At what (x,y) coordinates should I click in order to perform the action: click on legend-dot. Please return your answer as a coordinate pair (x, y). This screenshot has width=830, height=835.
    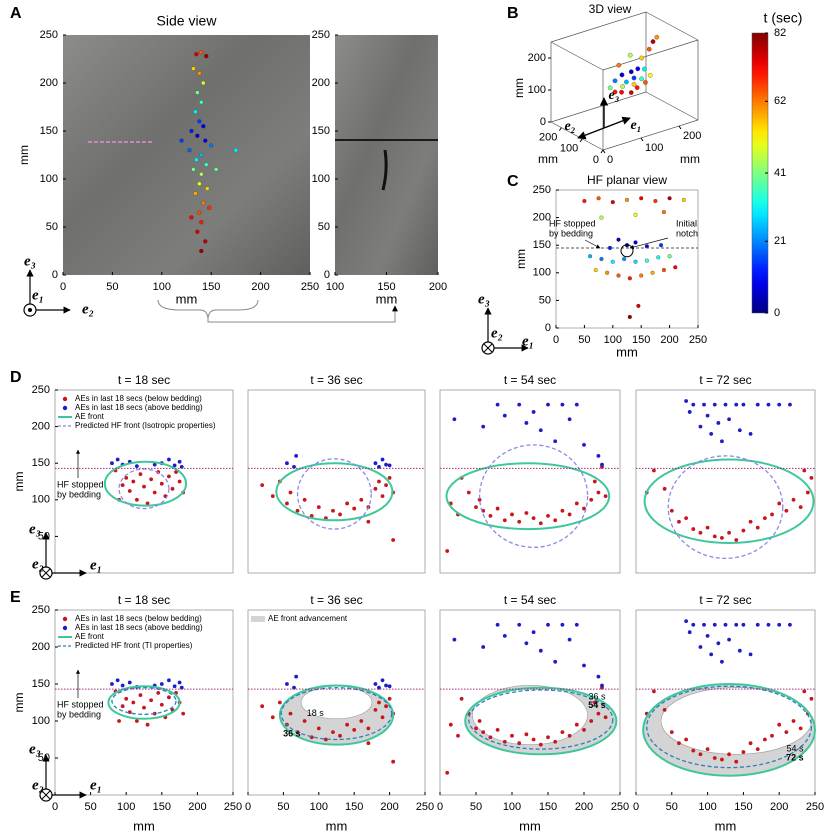
    Looking at the image, I should click on (65, 619).